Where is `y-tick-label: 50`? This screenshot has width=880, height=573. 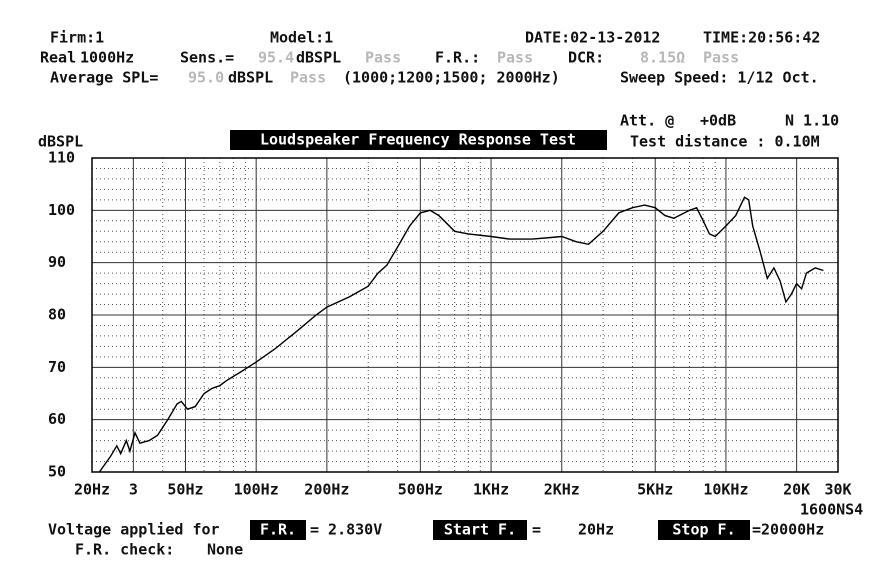 y-tick-label: 50 is located at coordinates (57, 472).